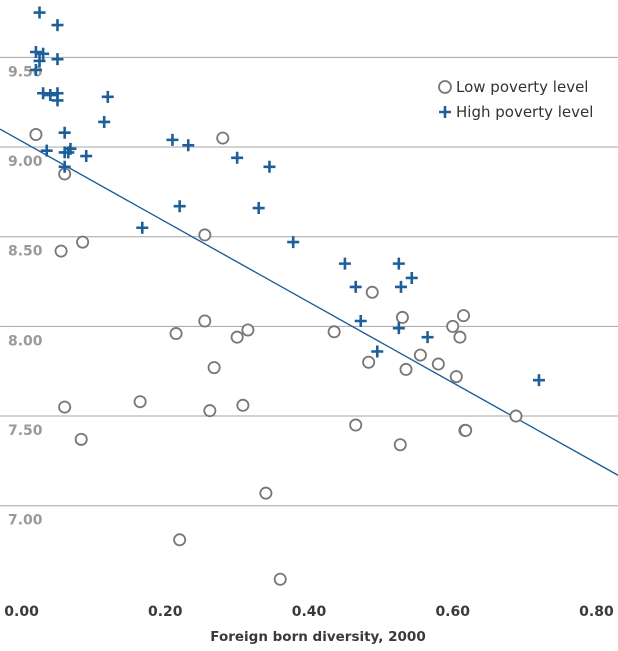 The height and width of the screenshot is (651, 618). Describe the element at coordinates (25, 296) in the screenshot. I see `y-axis-ticks: 7.00 7.50 8.00 8.50 9.00 9.50` at that location.